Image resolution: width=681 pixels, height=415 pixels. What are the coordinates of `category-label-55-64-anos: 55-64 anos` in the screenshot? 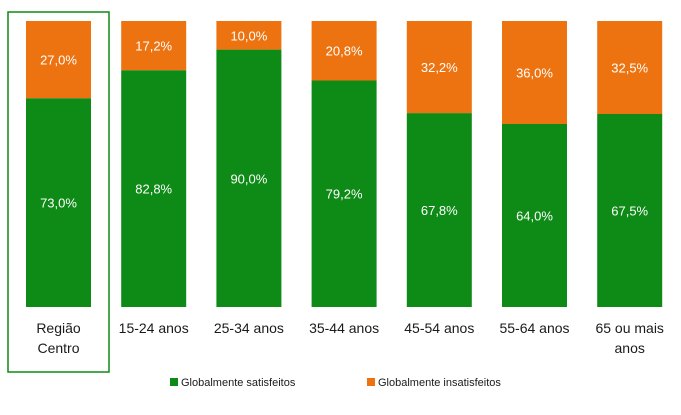 It's located at (534, 328).